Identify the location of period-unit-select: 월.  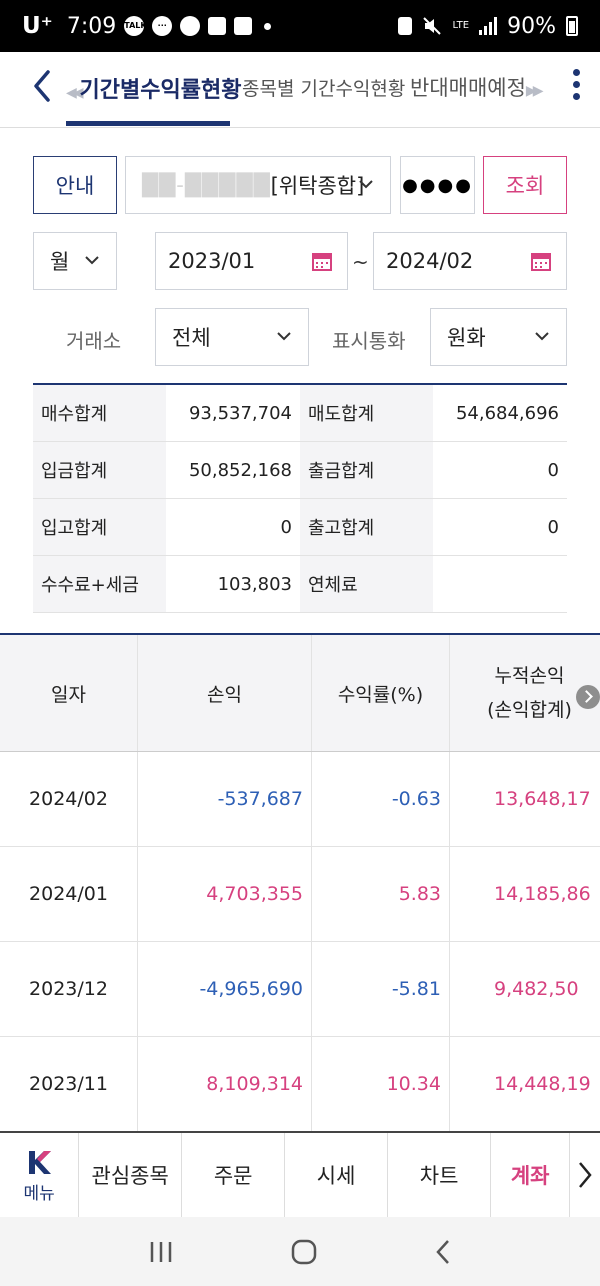
(75, 261).